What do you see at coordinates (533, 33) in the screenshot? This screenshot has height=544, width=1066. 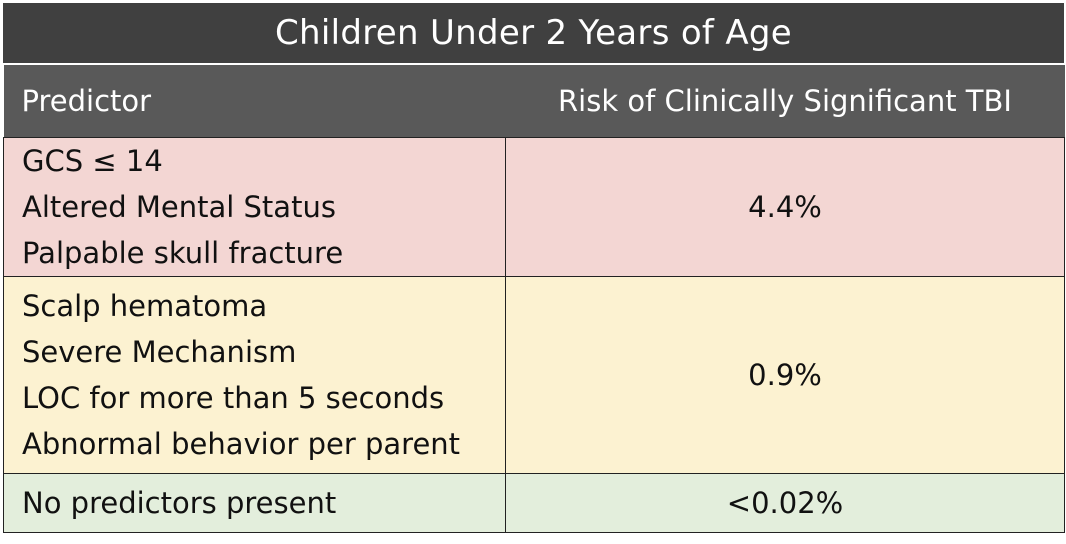 I see `table-title: Children Under 2 Years of Age` at bounding box center [533, 33].